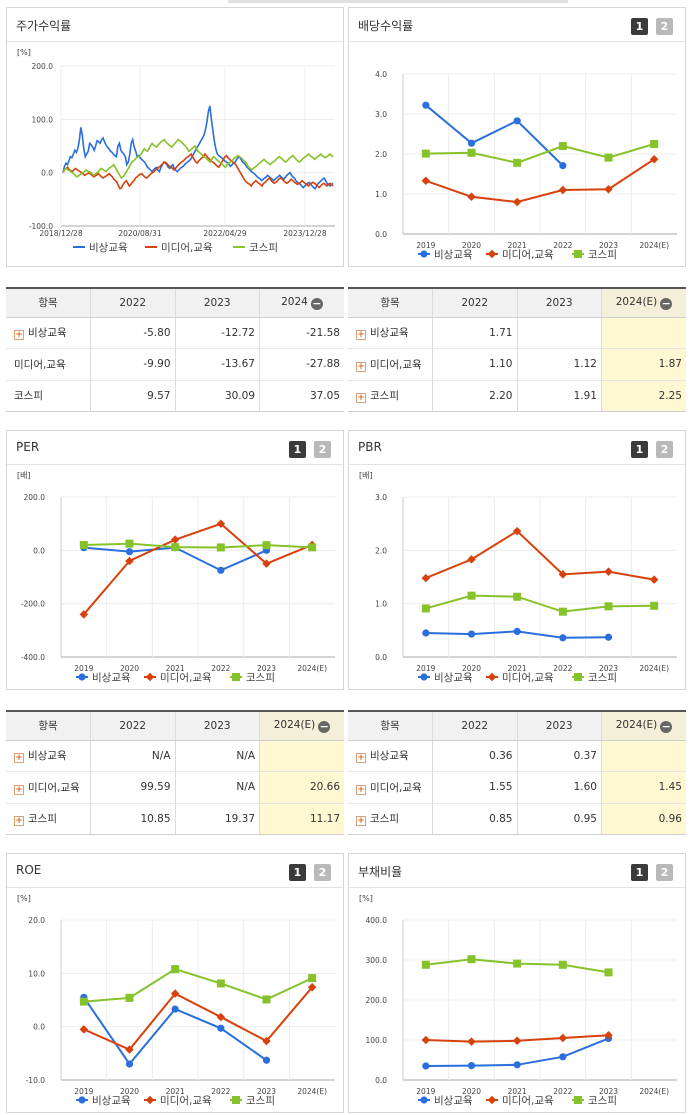 The image size is (691, 1115). I want to click on row-label: + 비상교육, so click(390, 332).